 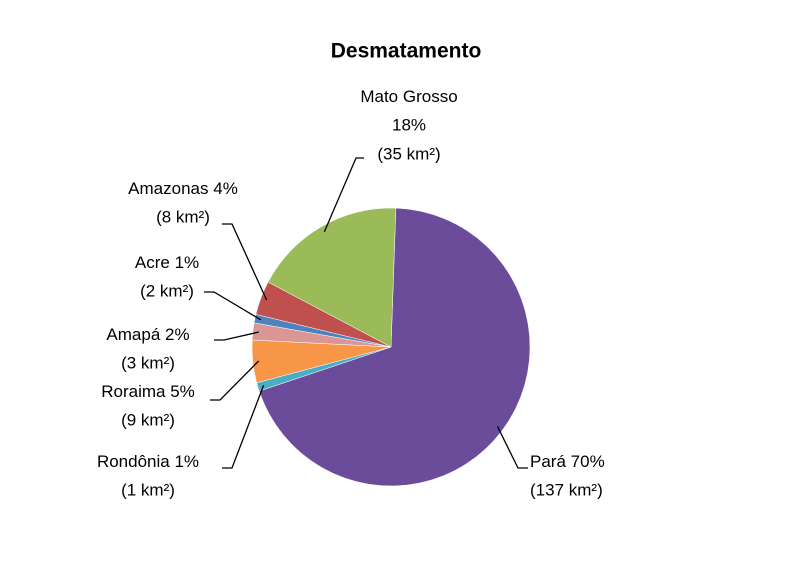 What do you see at coordinates (332, 277) in the screenshot?
I see `pie-slice` at bounding box center [332, 277].